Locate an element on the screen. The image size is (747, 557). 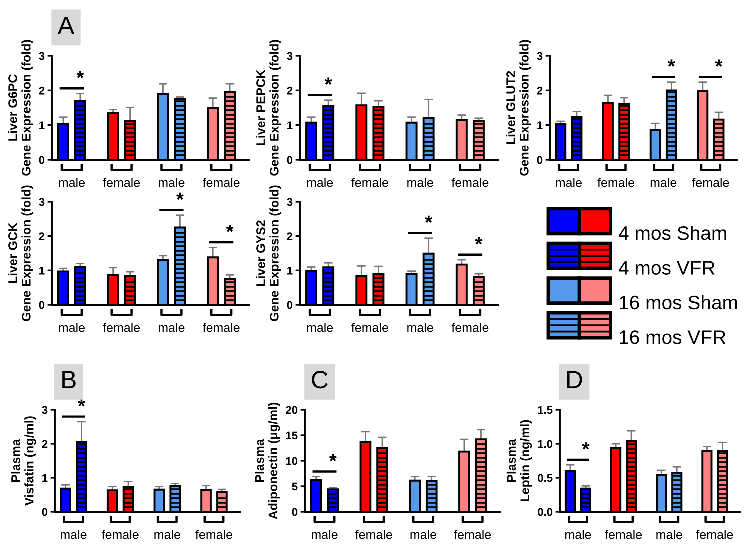
y-axis-title: Liver GCK Gene Expression (fold) is located at coordinates (21, 254).